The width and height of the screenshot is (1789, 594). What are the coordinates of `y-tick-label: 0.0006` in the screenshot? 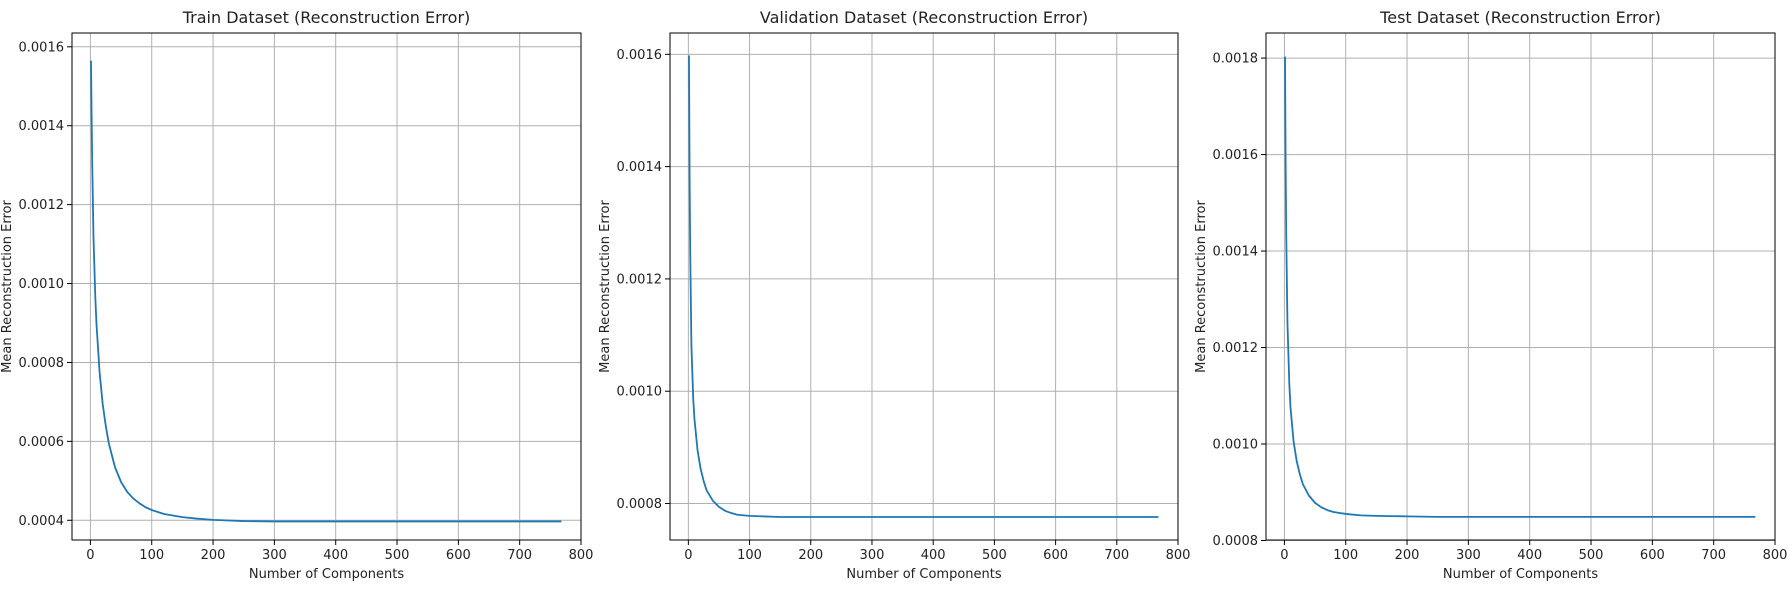 It's located at (42, 442).